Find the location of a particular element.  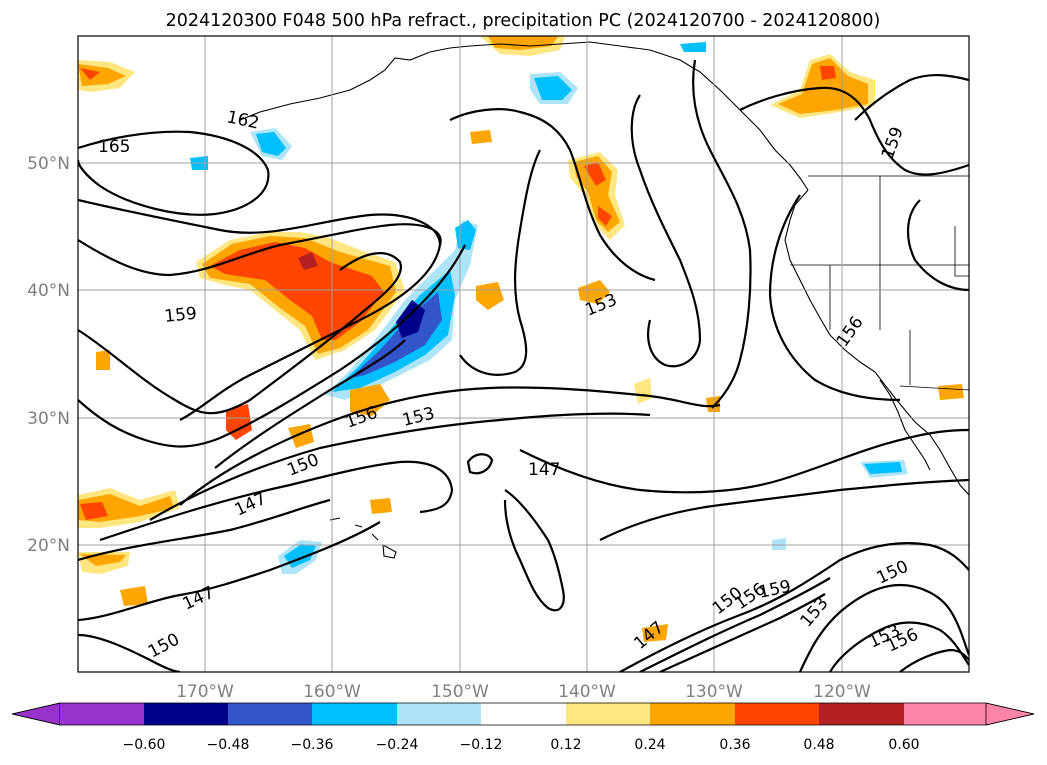

y-tick-label: 30°N is located at coordinates (48, 419).